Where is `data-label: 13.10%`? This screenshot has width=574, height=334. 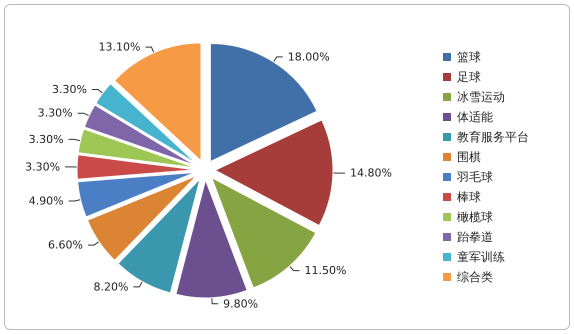
data-label: 13.10% is located at coordinates (119, 47).